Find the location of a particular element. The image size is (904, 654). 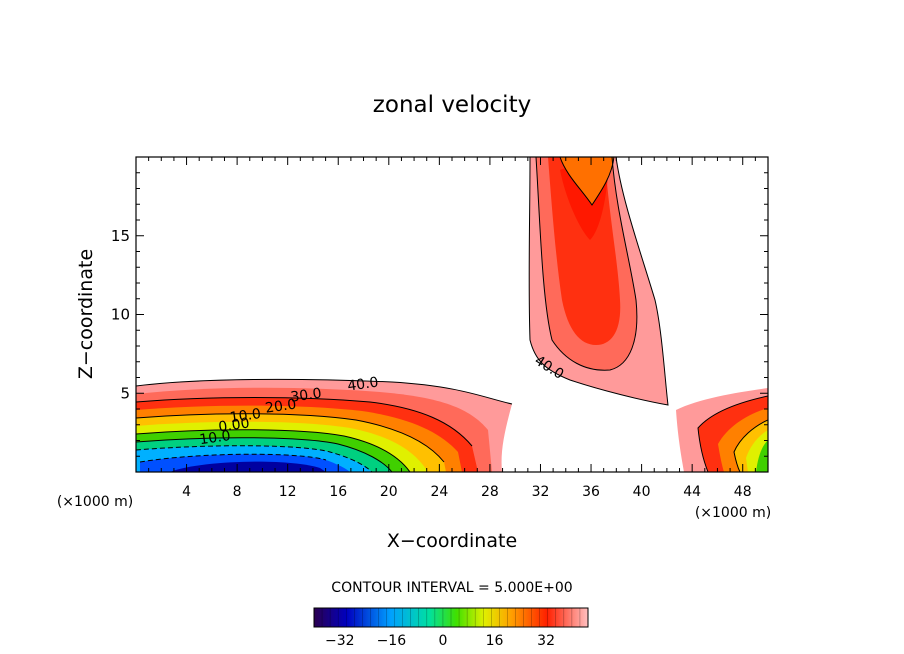

contour-line-right is located at coordinates (732, 433).